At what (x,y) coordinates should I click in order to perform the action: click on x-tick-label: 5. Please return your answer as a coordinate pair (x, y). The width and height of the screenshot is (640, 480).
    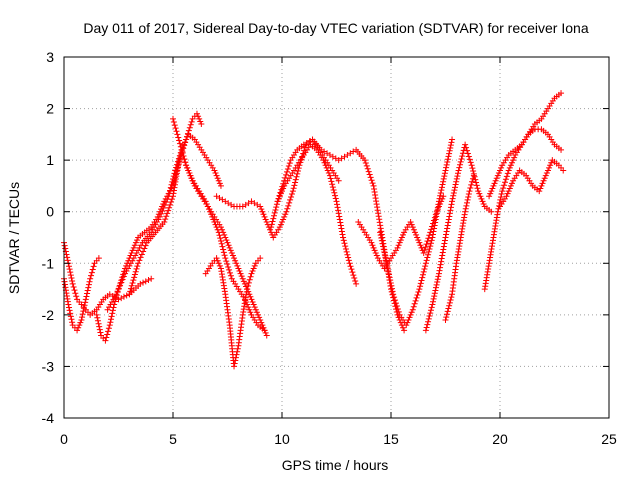
    Looking at the image, I should click on (173, 439).